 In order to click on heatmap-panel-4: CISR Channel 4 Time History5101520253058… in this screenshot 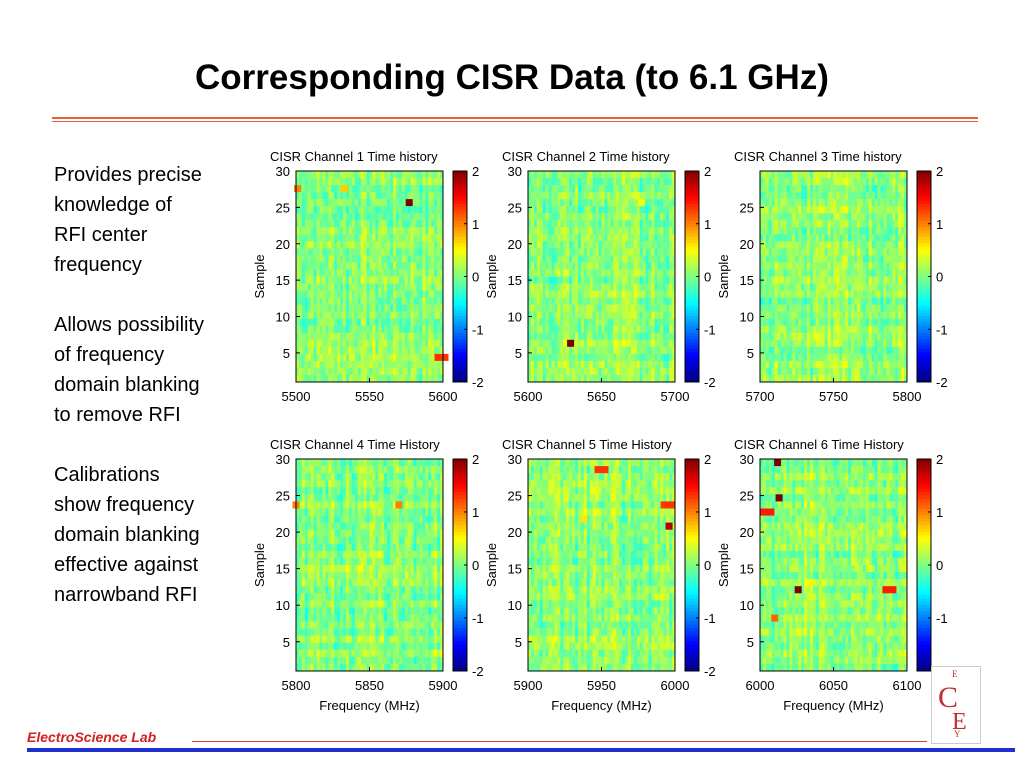, I will do `click(368, 575)`.